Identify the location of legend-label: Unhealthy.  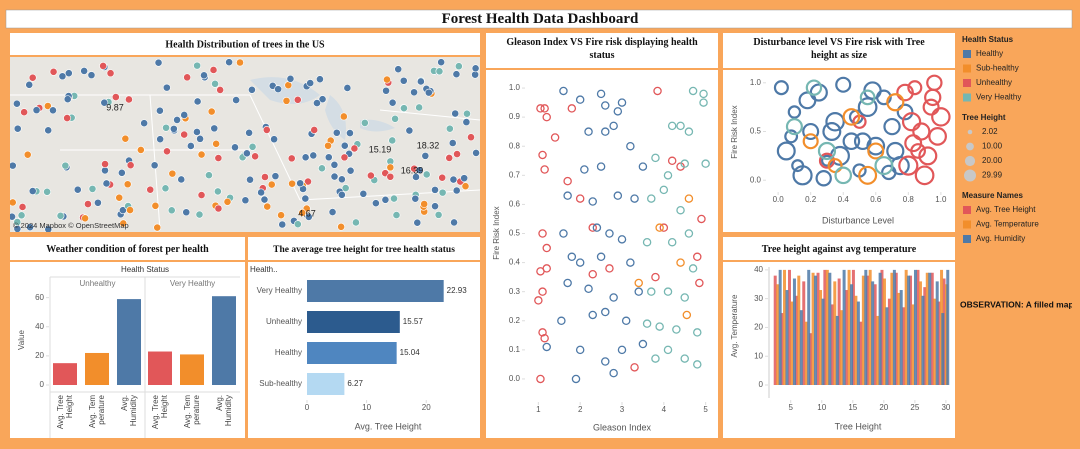
(994, 82).